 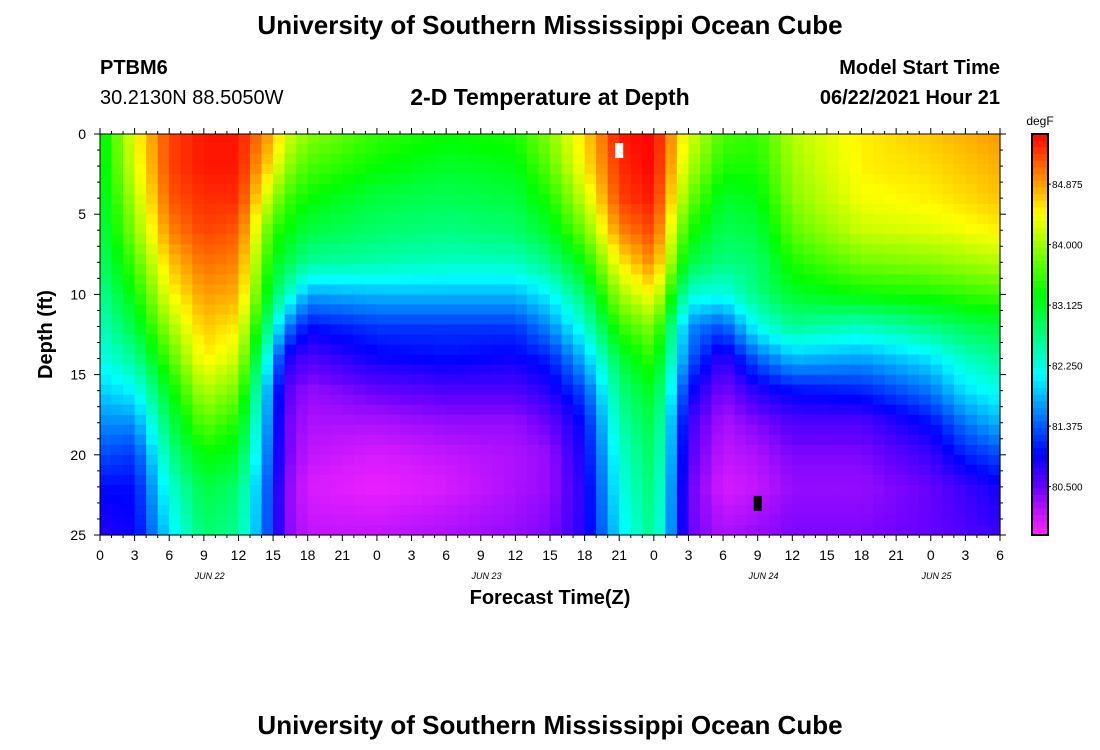 What do you see at coordinates (1040, 164) in the screenshot?
I see `colorbar-segment` at bounding box center [1040, 164].